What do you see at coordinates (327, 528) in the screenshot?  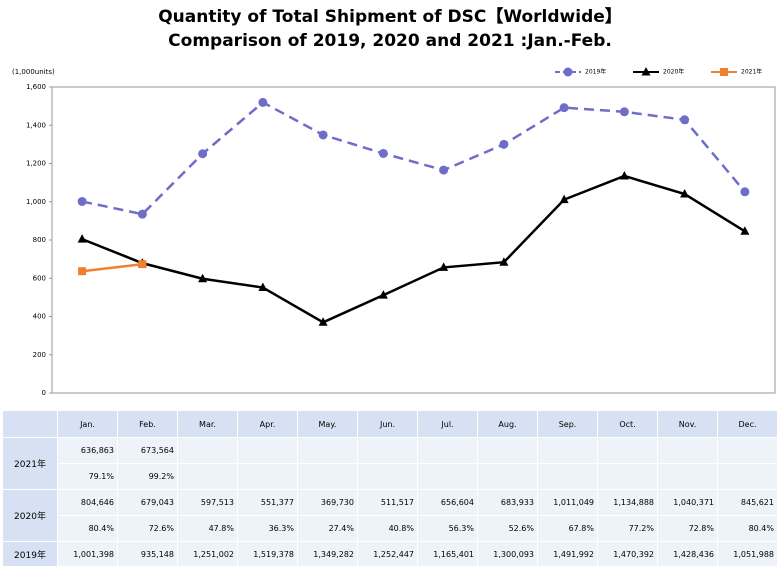 I see `table-cell: 27.4%` at bounding box center [327, 528].